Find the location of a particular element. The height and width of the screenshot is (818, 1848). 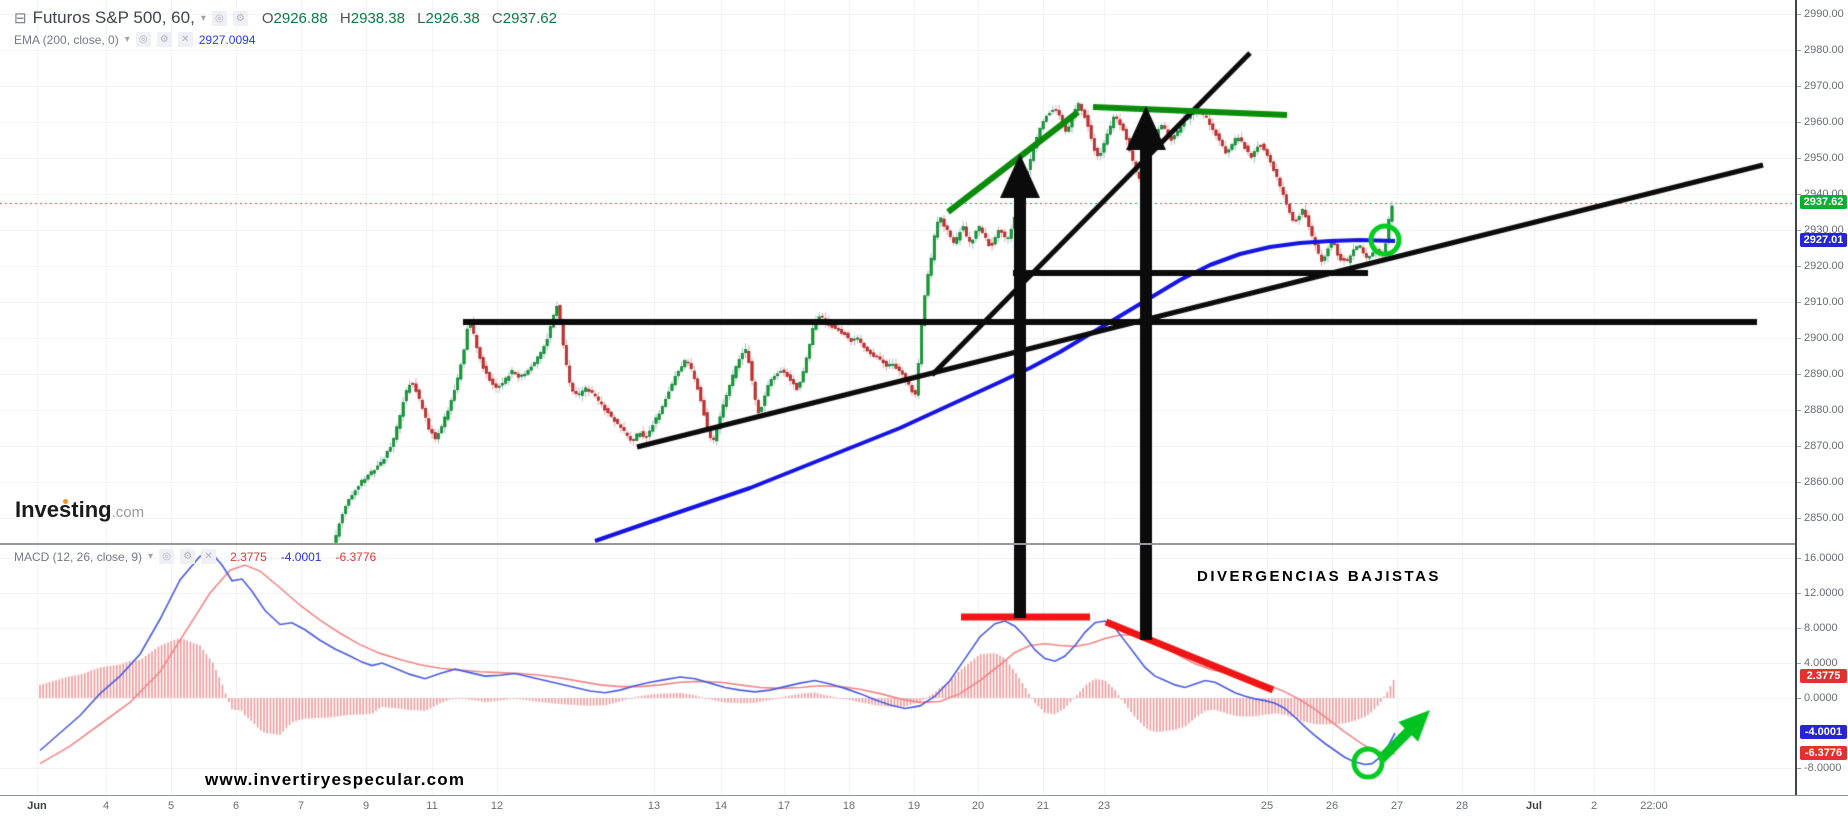

time-tick-label: 4 is located at coordinates (106, 806).